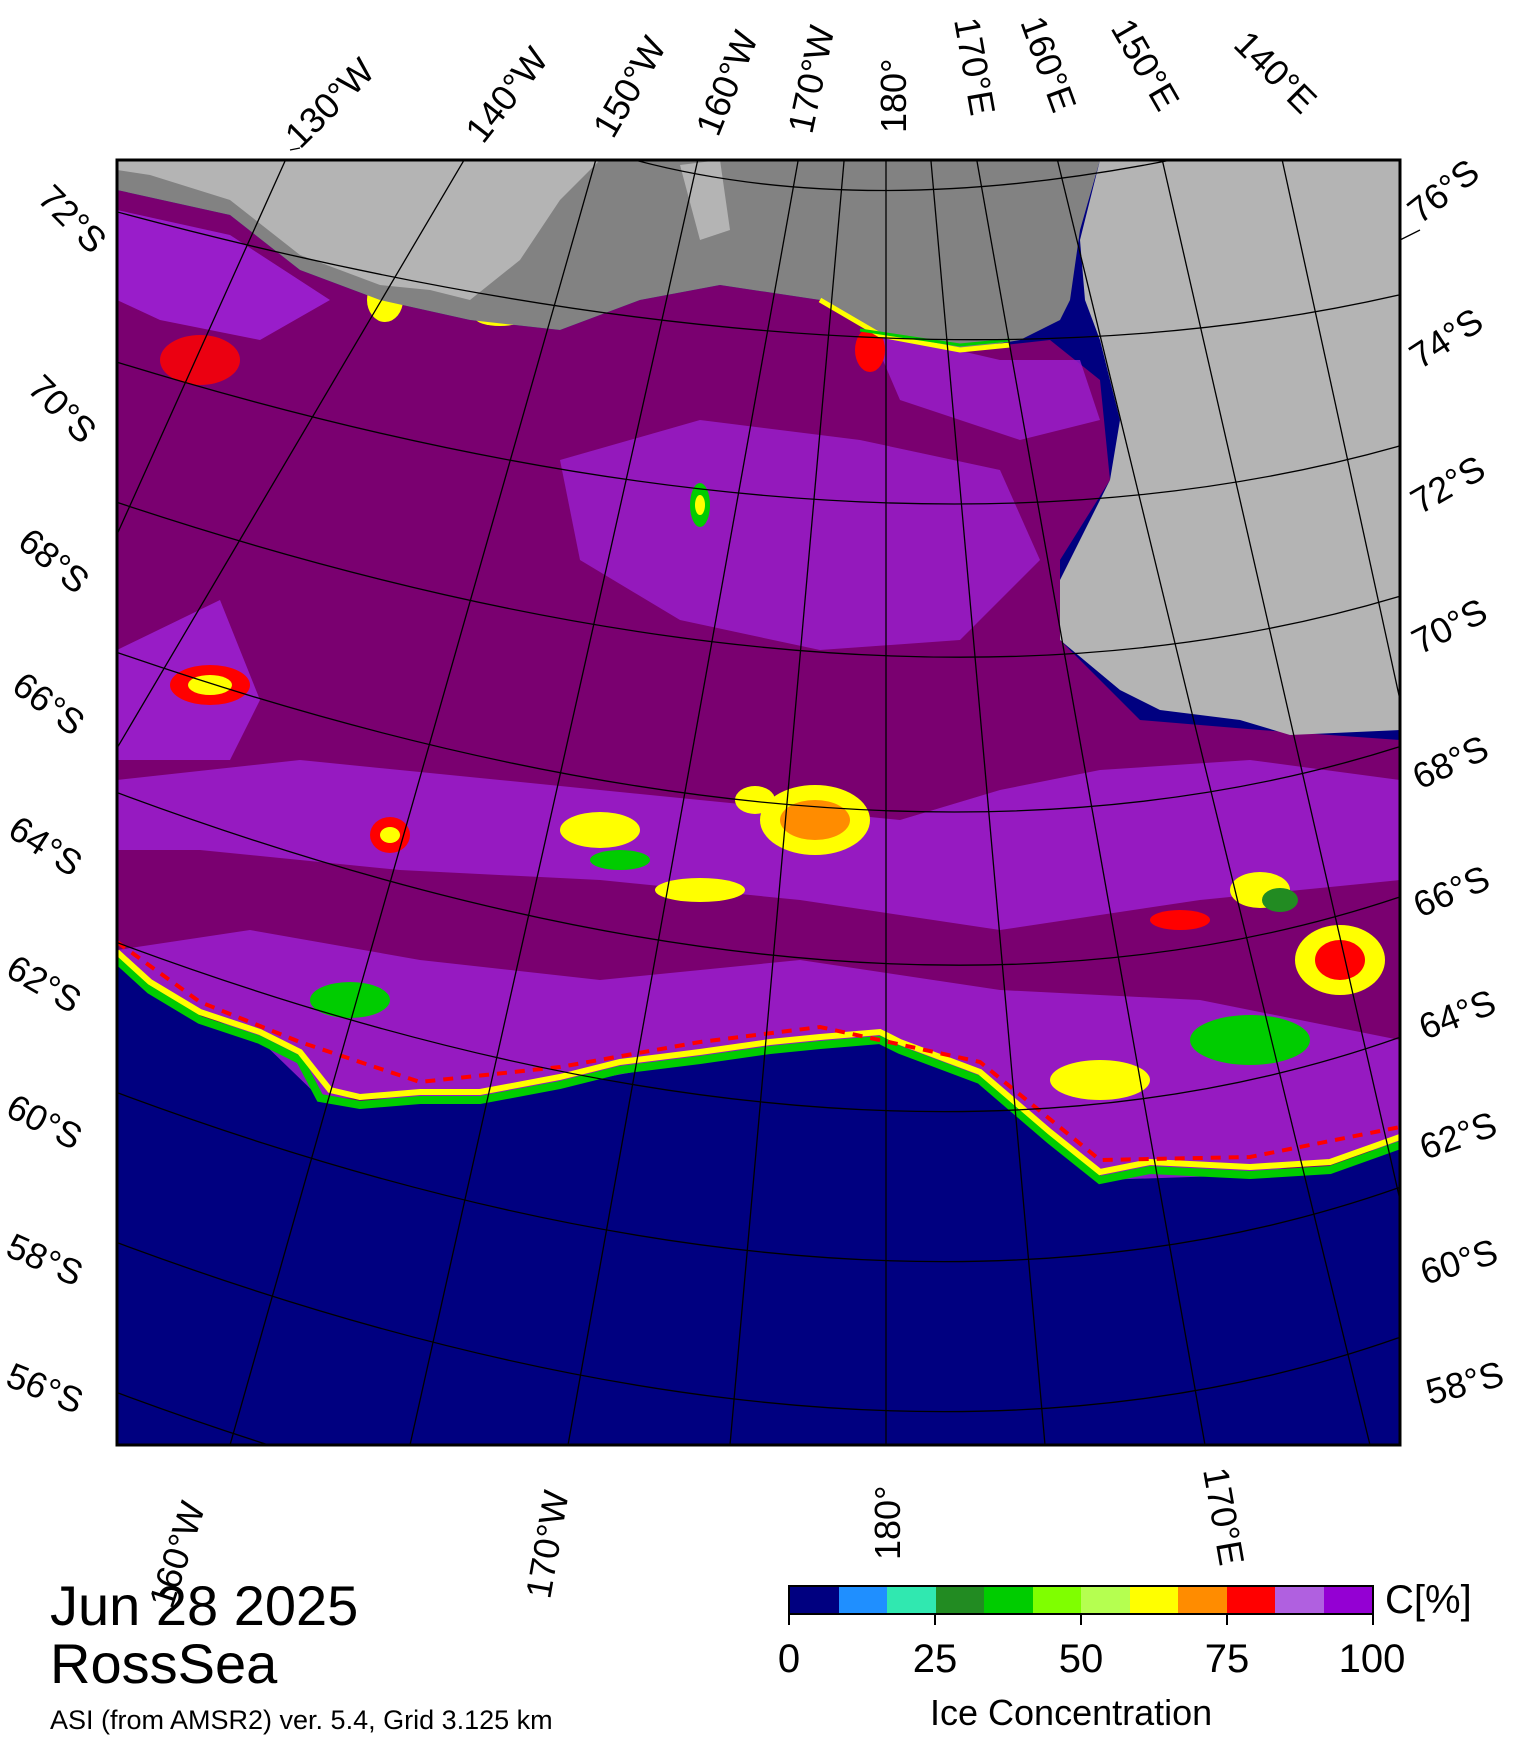 The image size is (1520, 1737). Describe the element at coordinates (758, 1051) in the screenshot. I see `ice-edge-red` at that location.